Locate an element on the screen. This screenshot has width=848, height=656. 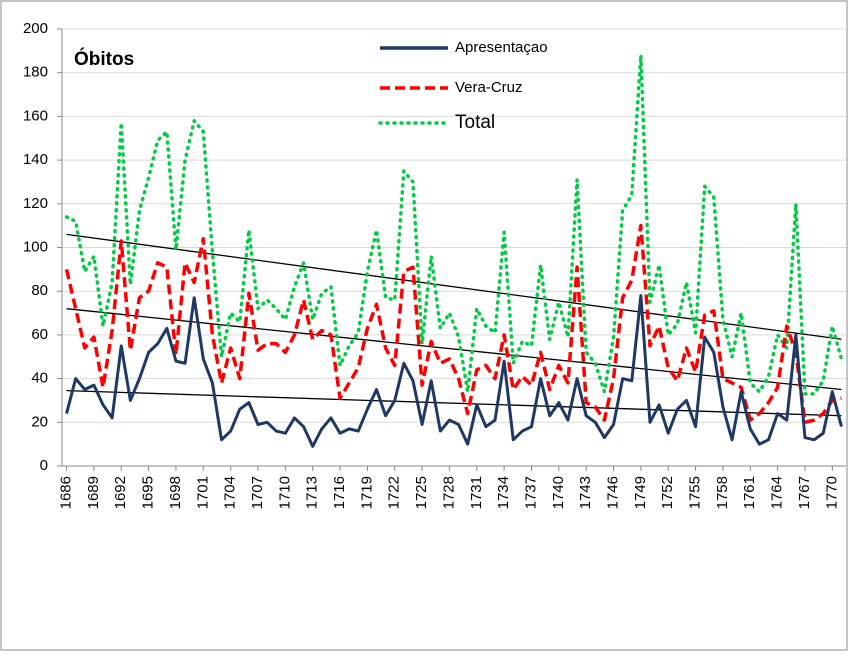
y-tick-label: 80 is located at coordinates (39, 290).